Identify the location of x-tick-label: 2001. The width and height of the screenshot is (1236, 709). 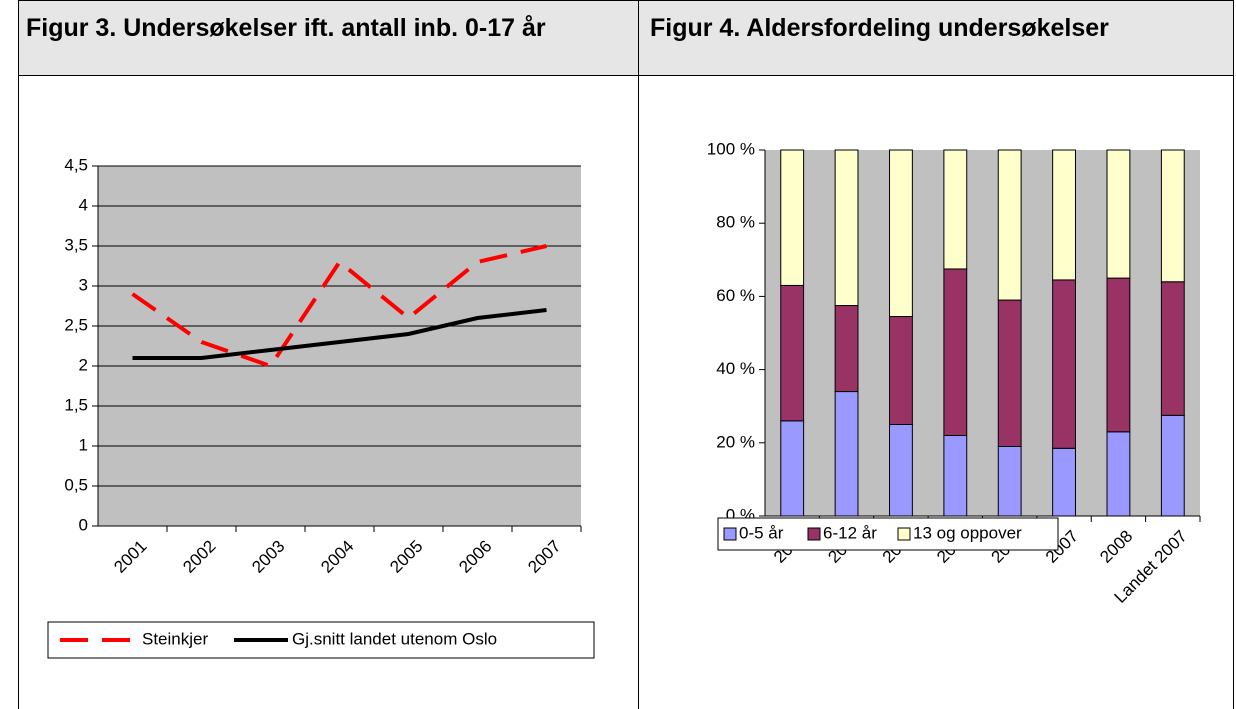
(130, 557).